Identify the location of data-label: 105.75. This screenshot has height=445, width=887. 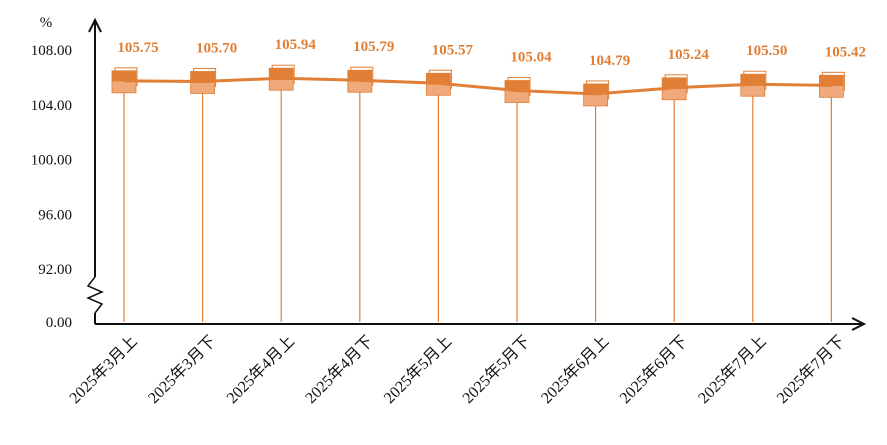
(137, 48).